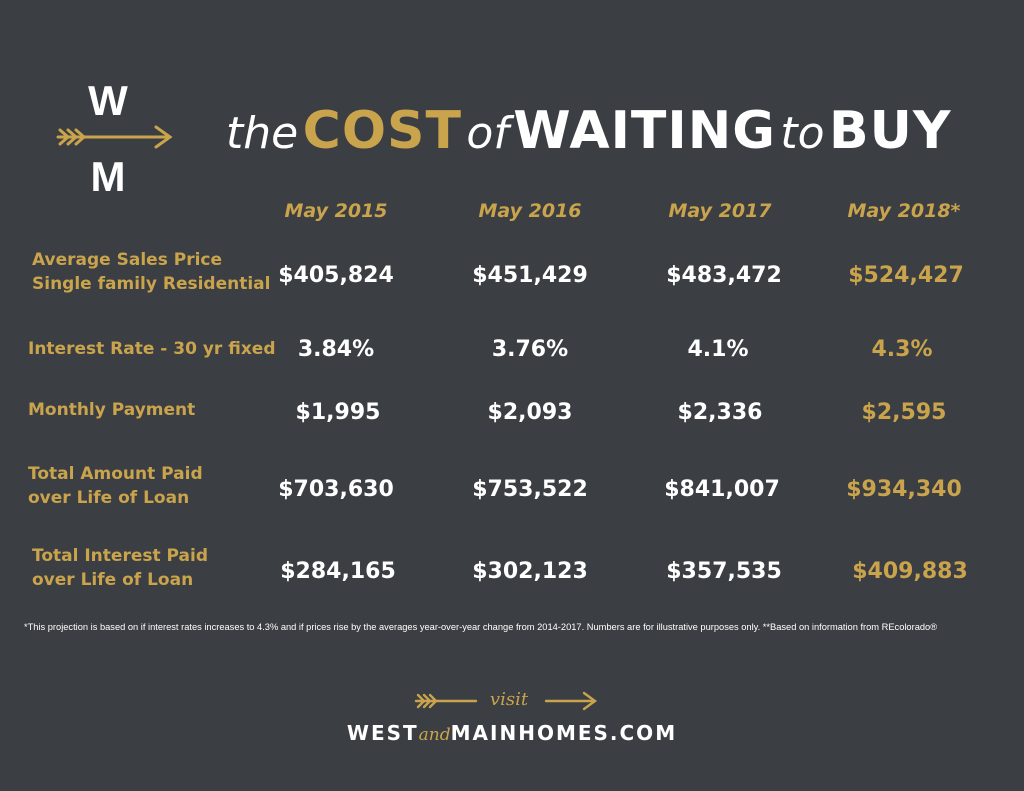 The image size is (1024, 791). I want to click on table-cell: $357,535, so click(724, 571).